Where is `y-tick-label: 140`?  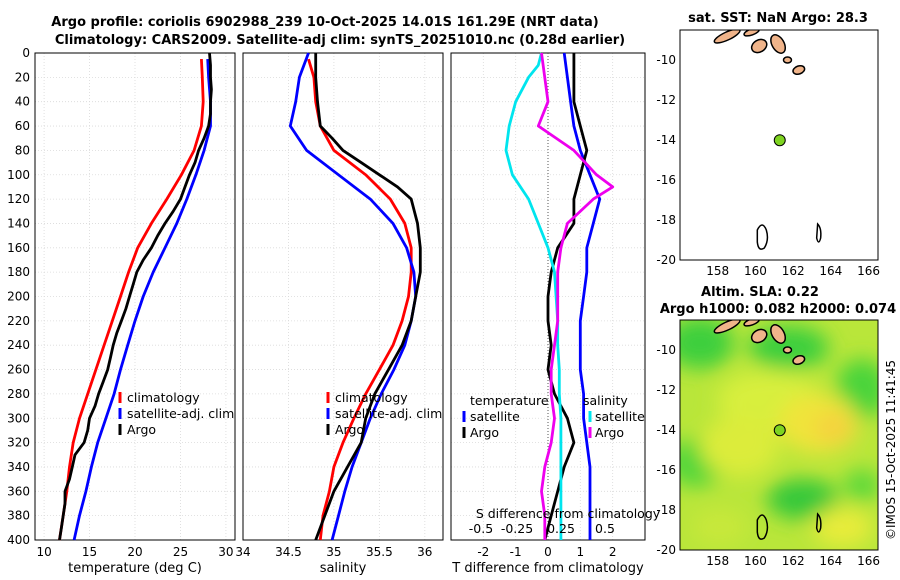
y-tick-label: 140 is located at coordinates (18, 223).